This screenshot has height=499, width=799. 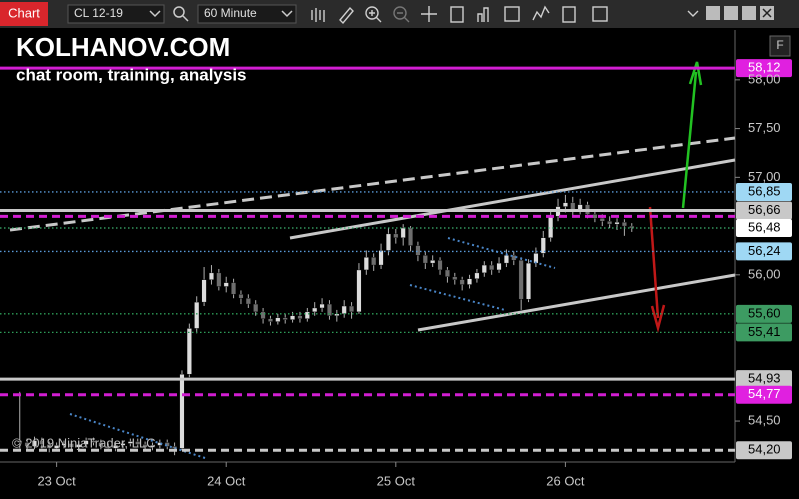 I want to click on analyzer-icon, so click(x=541, y=13).